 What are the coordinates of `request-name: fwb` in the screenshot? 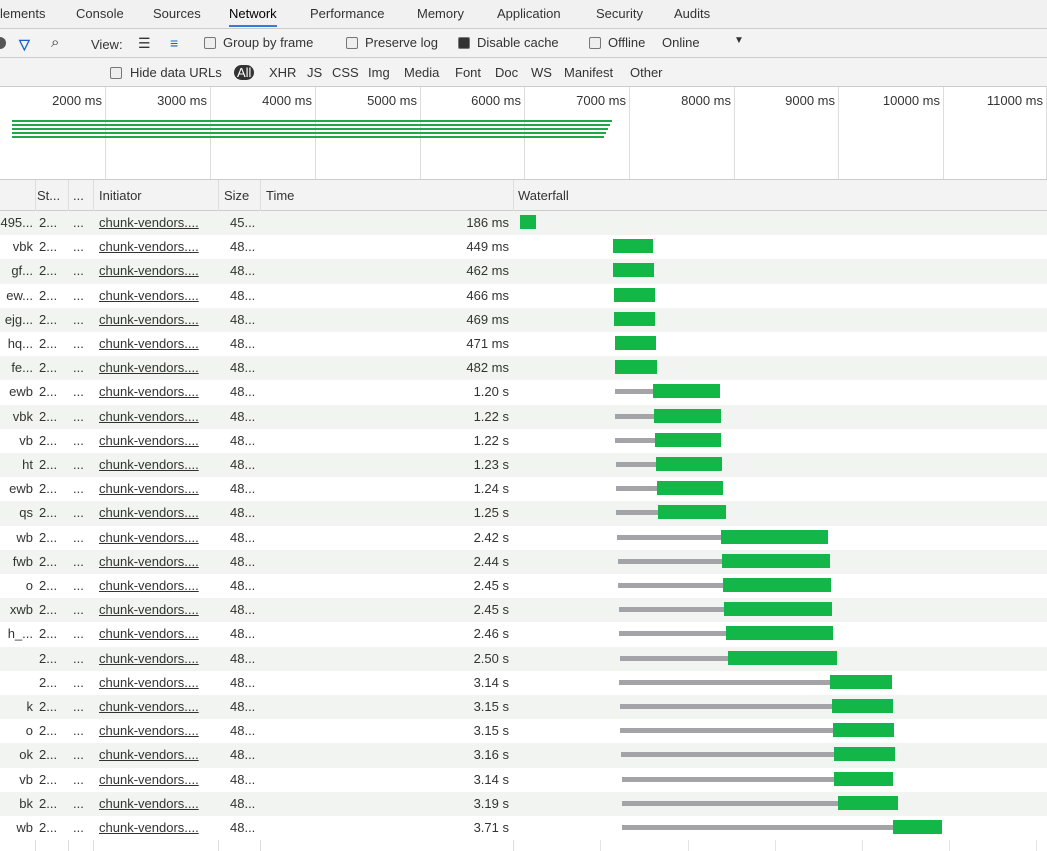 It's located at (22, 561).